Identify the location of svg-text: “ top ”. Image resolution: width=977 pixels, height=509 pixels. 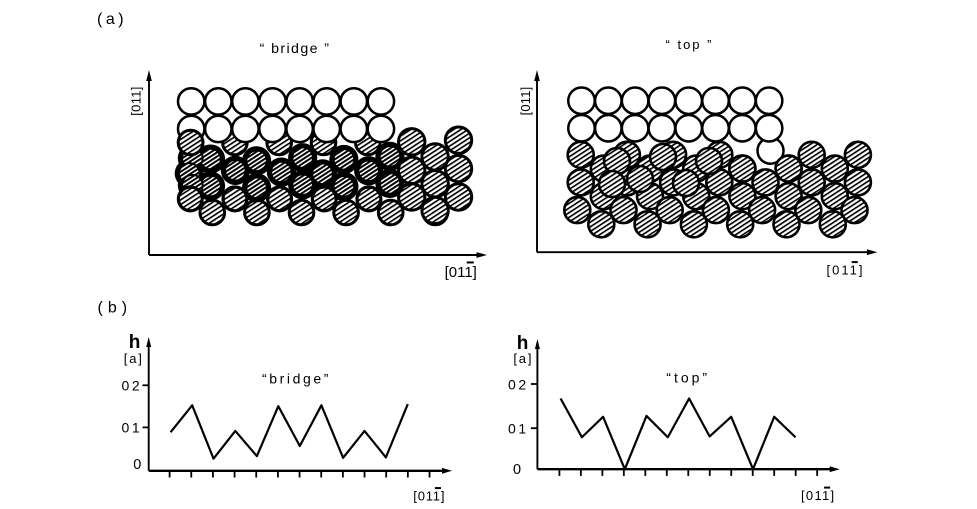
(690, 44).